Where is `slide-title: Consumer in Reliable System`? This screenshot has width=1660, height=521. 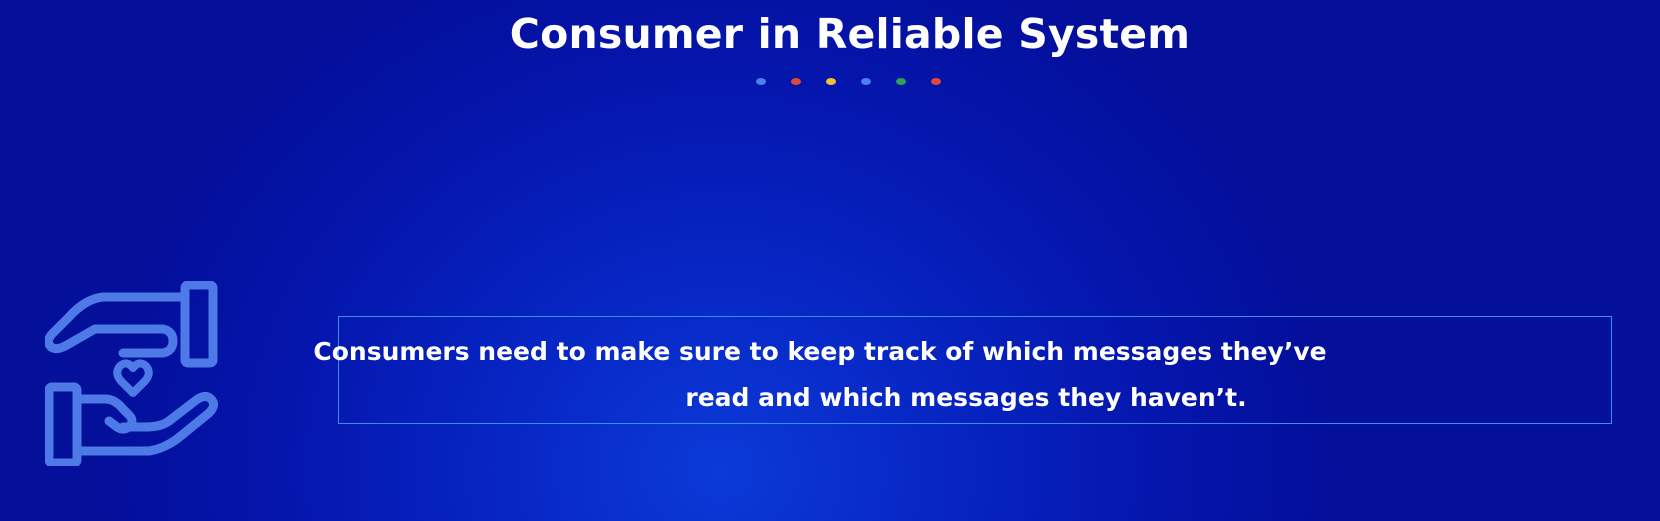
slide-title: Consumer in Reliable System is located at coordinates (850, 34).